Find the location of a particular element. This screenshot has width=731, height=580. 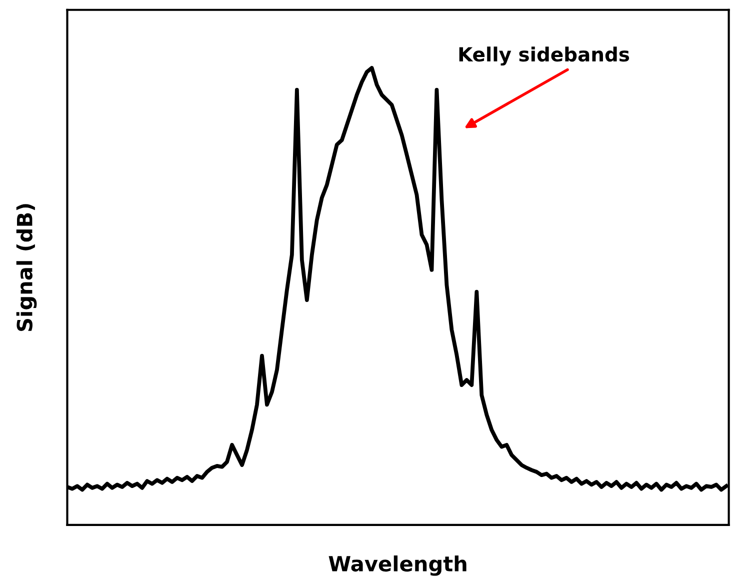

x-axis-title: Wavelength is located at coordinates (397, 565).